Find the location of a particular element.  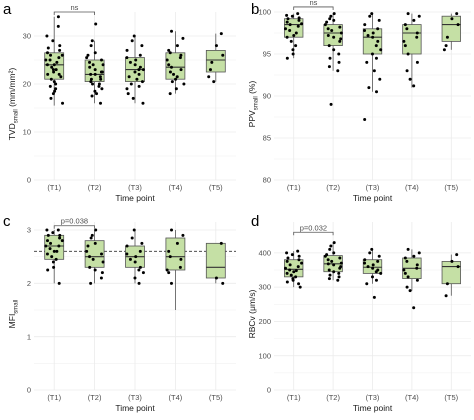

x-tick-label: (T2) is located at coordinates (95, 397).